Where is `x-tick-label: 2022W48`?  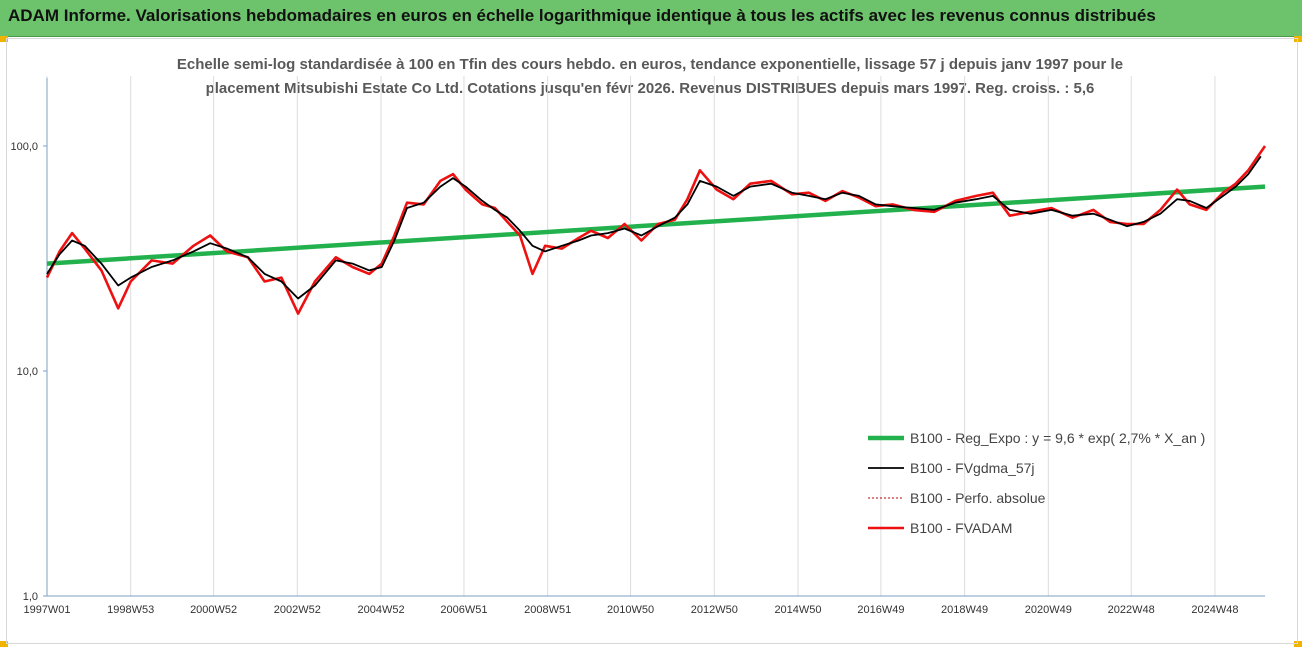 x-tick-label: 2022W48 is located at coordinates (1131, 610).